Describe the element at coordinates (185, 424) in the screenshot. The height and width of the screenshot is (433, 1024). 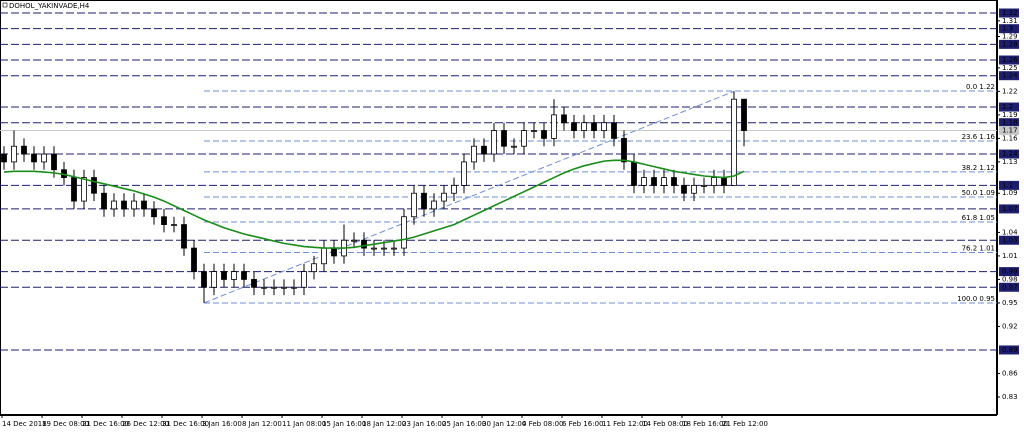
I see `x-tick-label: 31 Dec 16:00` at that location.